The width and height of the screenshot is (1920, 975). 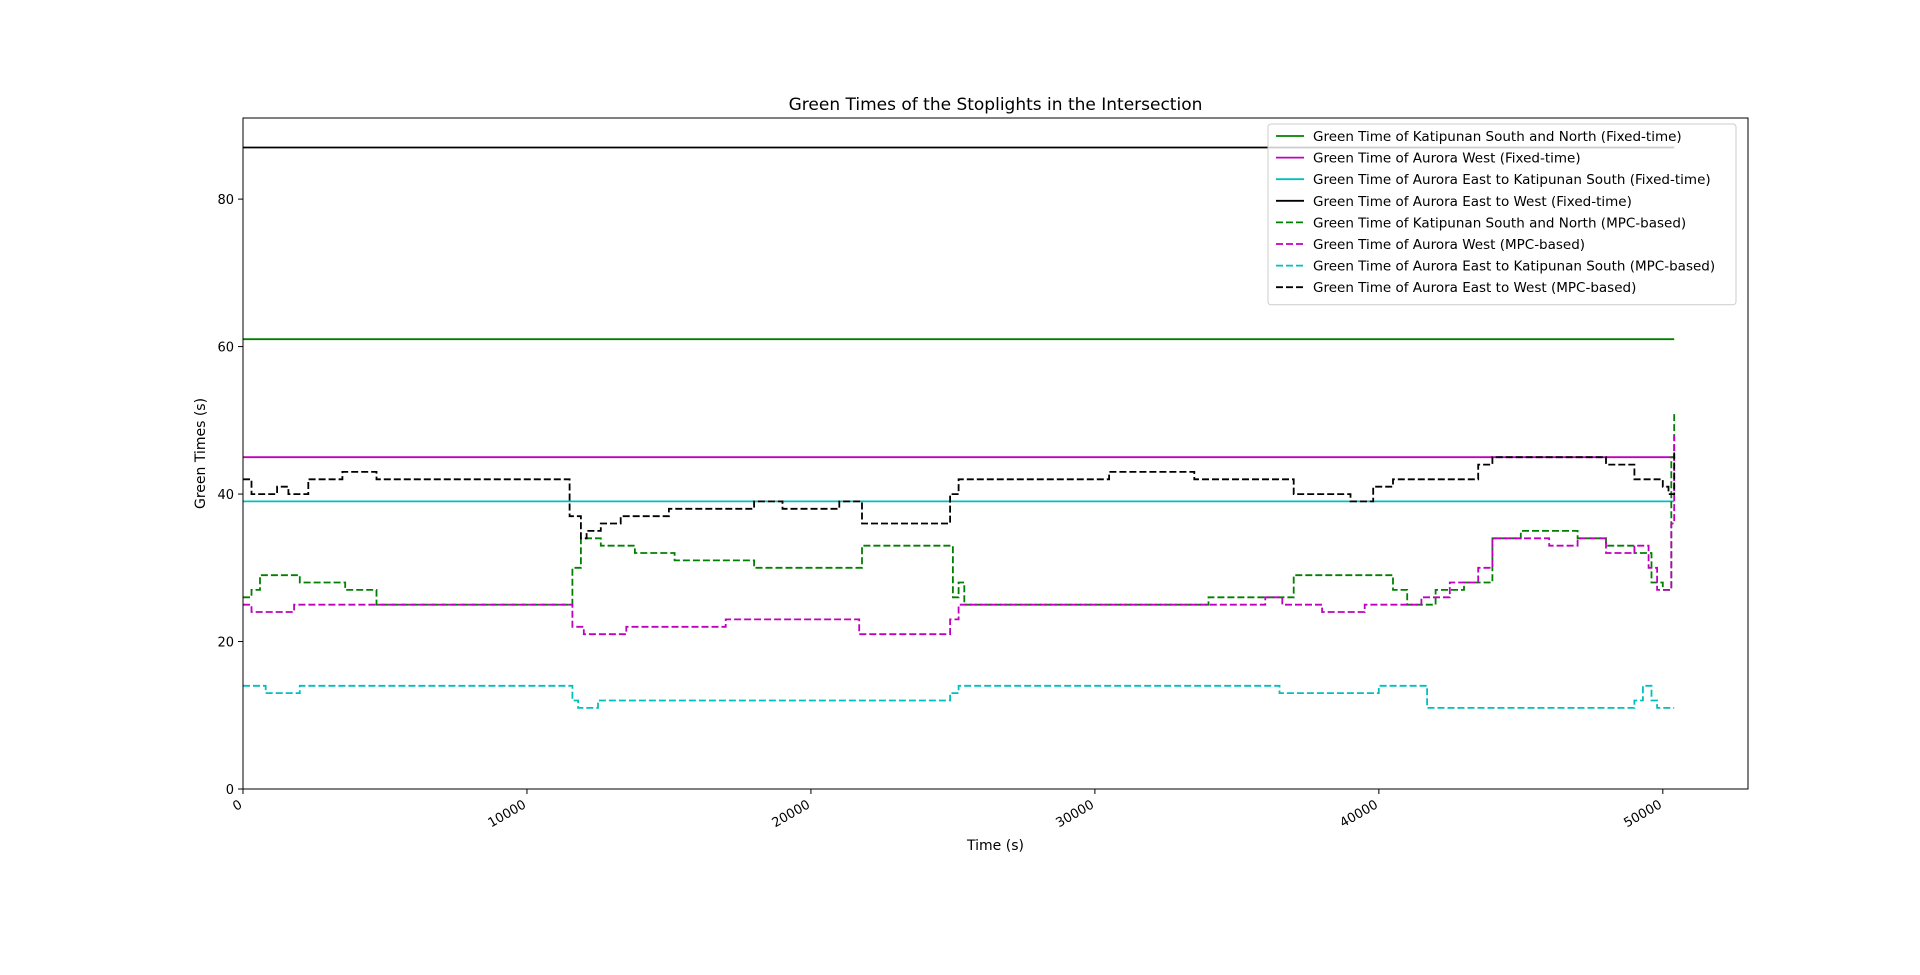 I want to click on y-tick-label: 0, so click(x=230, y=790).